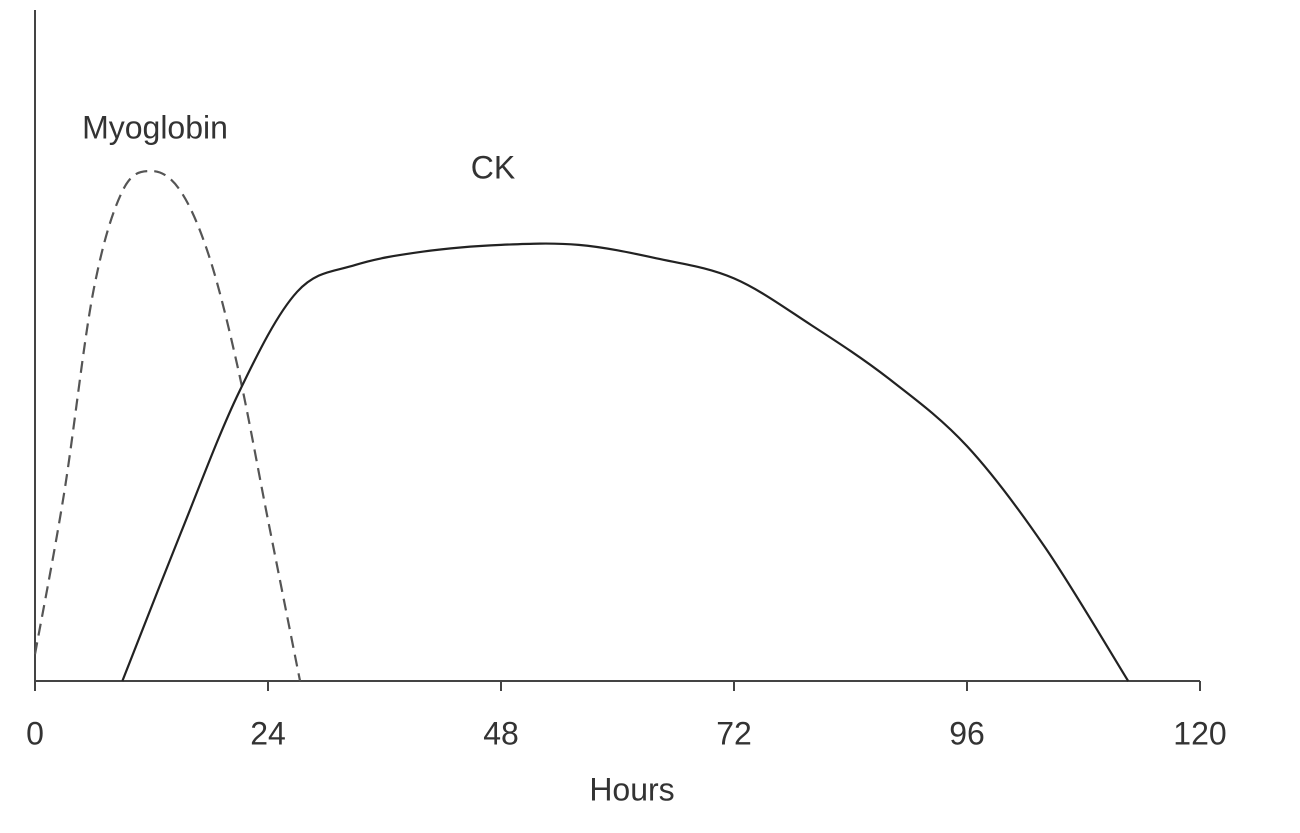 This screenshot has width=1300, height=833. Describe the element at coordinates (1199, 733) in the screenshot. I see `x-tick-label: 120` at that location.